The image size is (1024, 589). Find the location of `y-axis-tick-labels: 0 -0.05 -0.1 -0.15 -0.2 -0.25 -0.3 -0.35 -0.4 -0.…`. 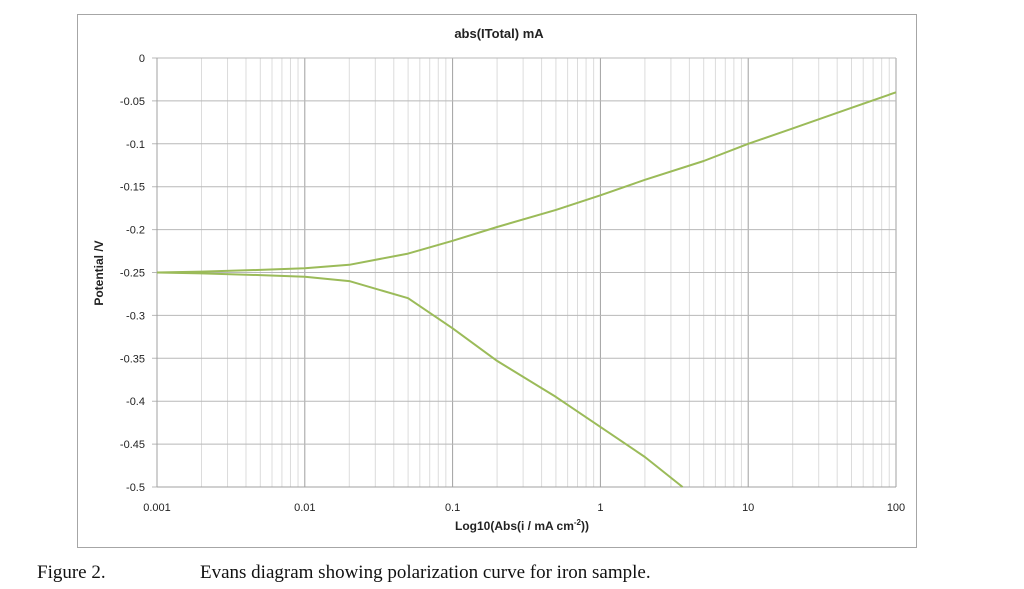

y-axis-tick-labels: 0 -0.05 -0.1 -0.15 -0.2 -0.25 -0.3 -0.35 -0.4 -0.… is located at coordinates (132, 273).